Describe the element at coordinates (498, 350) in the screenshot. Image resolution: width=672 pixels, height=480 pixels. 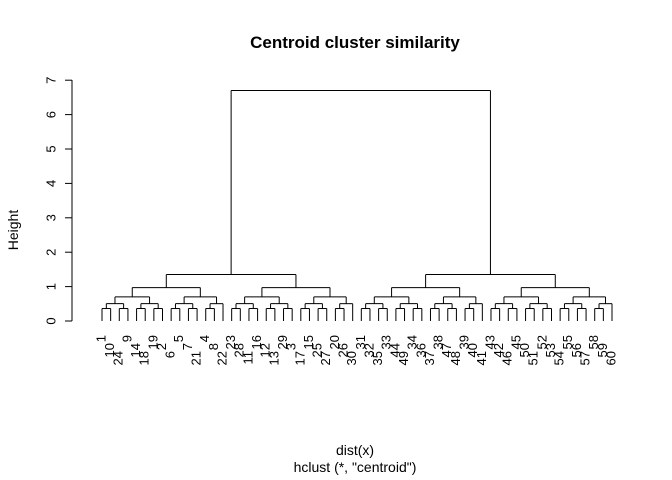
I see `leaf-label: 42` at that location.